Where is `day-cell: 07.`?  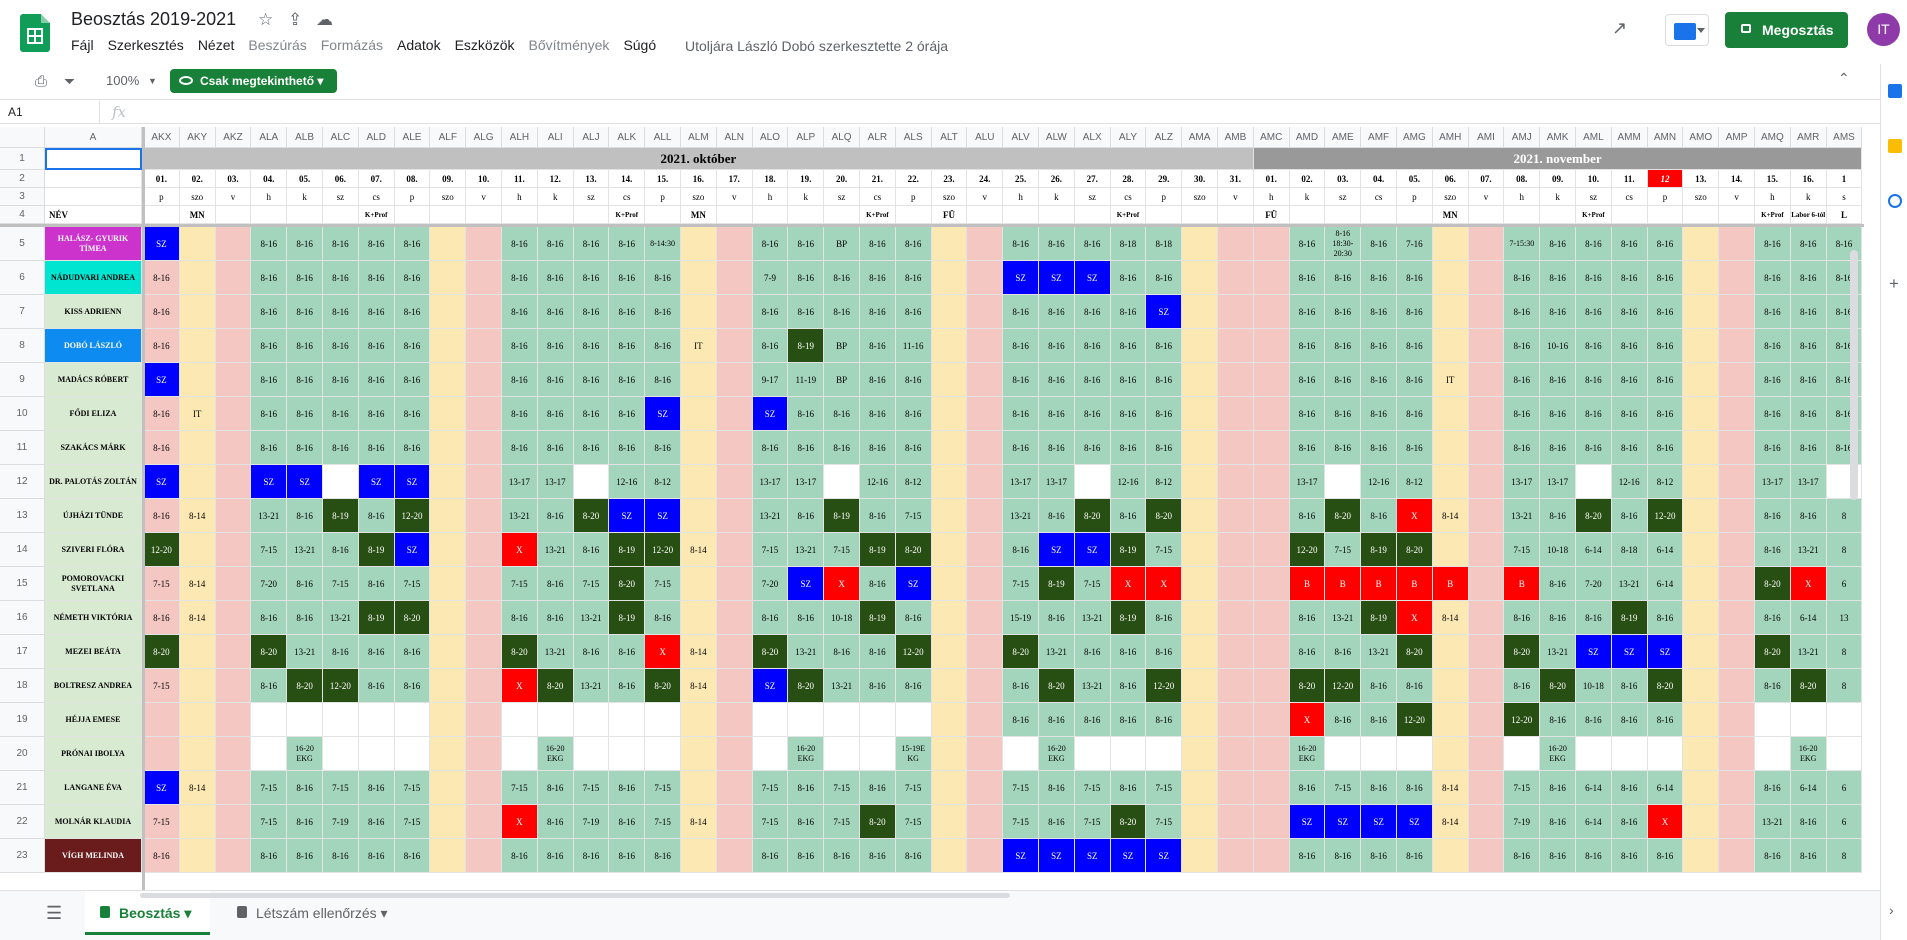
day-cell: 07. is located at coordinates (376, 179).